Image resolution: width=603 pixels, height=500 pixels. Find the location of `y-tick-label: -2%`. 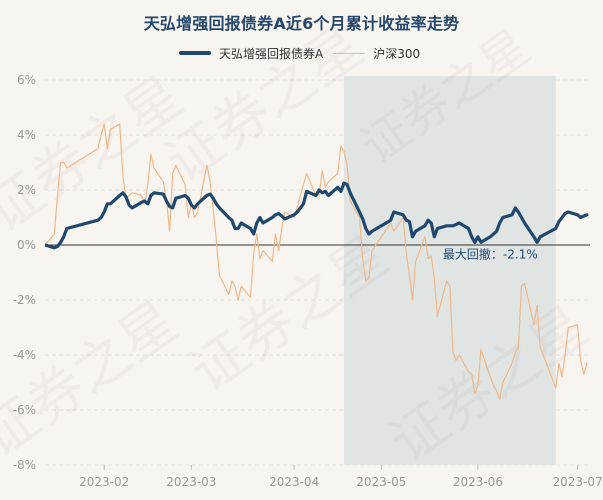

y-tick-label: -2% is located at coordinates (24, 300).